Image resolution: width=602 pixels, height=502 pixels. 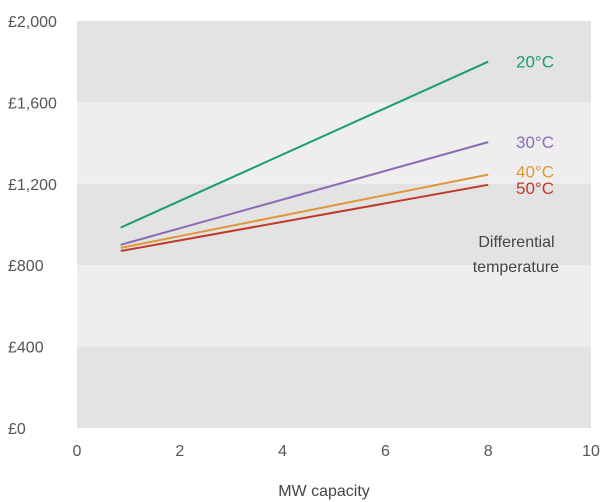 I want to click on y-tick-label: £0, so click(x=17, y=429).